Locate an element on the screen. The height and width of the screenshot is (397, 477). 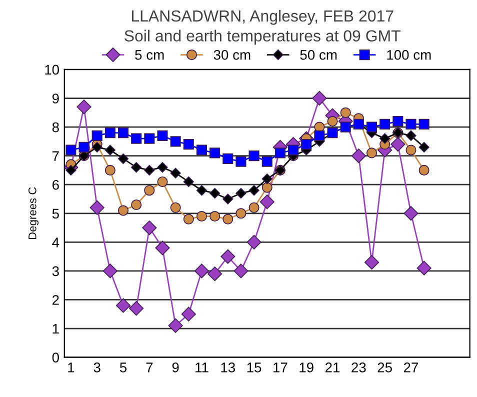
y-tick-label: 2 is located at coordinates (55, 300).